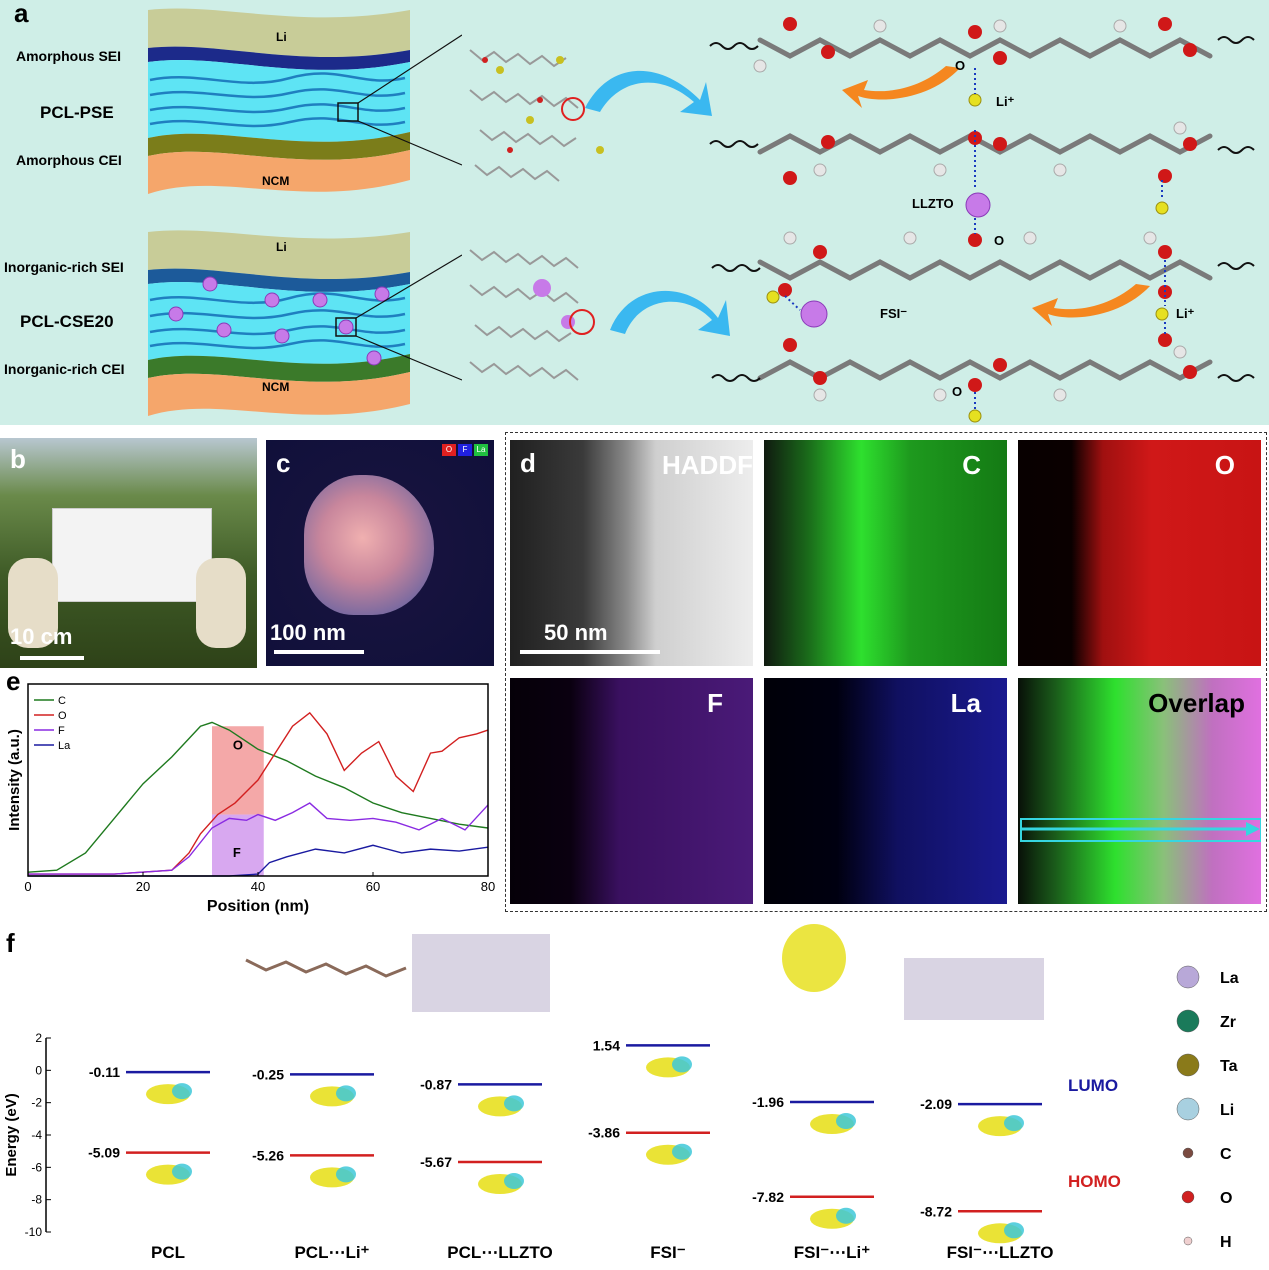  Describe the element at coordinates (814, 958) in the screenshot. I see `fsi-li-structure` at that location.